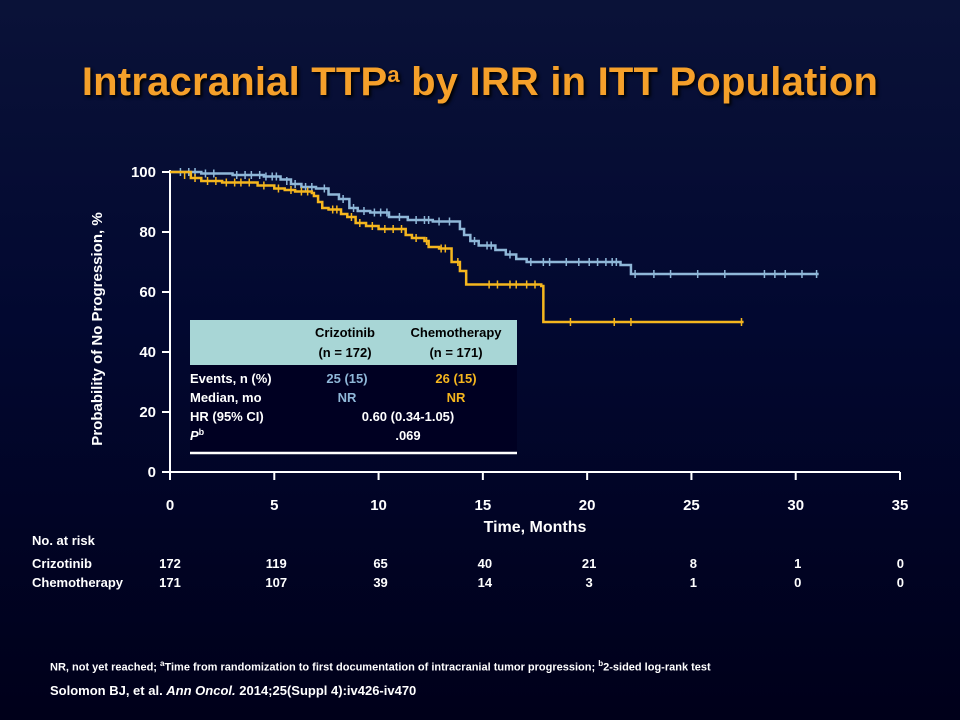 The width and height of the screenshot is (960, 720). Describe the element at coordinates (378, 505) in the screenshot. I see `x-tick-label: 10` at that location.